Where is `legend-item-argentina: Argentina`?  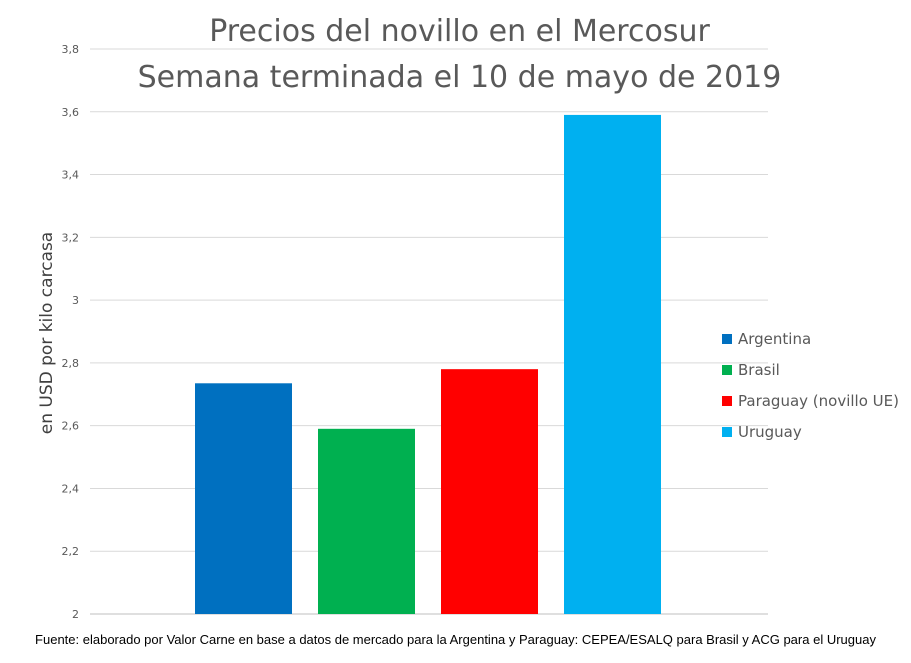
legend-item-argentina: Argentina is located at coordinates (810, 338).